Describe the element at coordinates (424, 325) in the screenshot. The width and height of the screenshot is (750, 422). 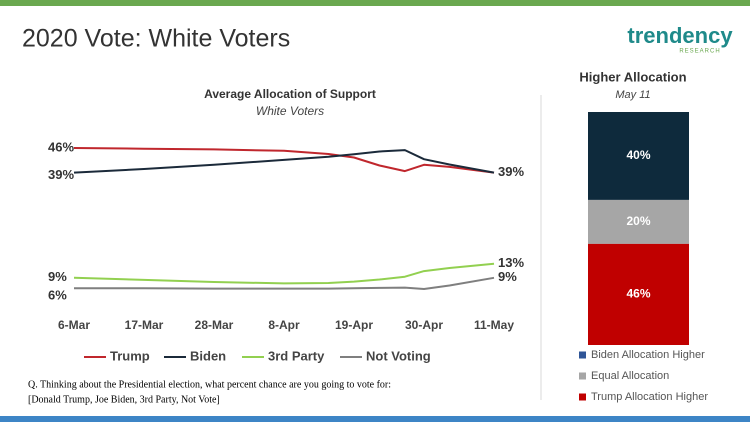
I see `x-tick-label: 30-Apr` at that location.